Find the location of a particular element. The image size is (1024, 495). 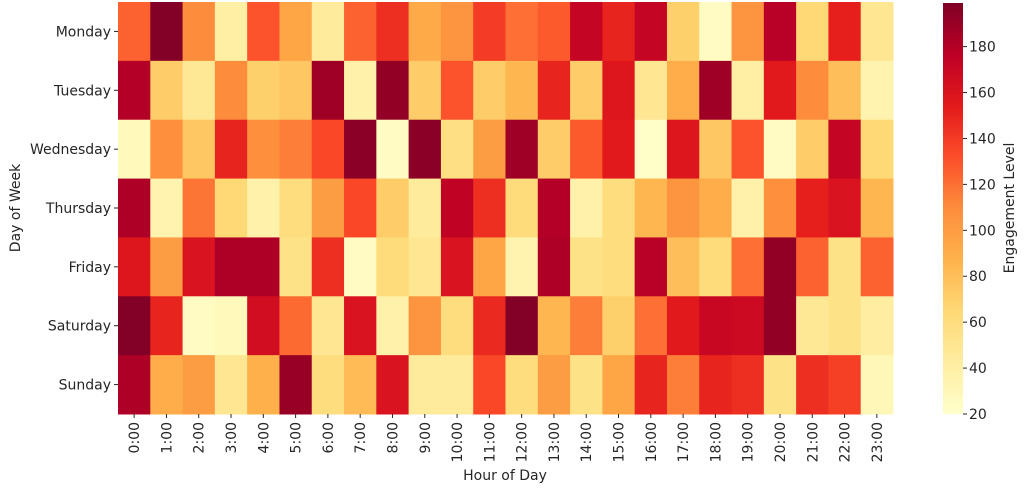

colorbar-tick-label: 60 is located at coordinates (978, 323).